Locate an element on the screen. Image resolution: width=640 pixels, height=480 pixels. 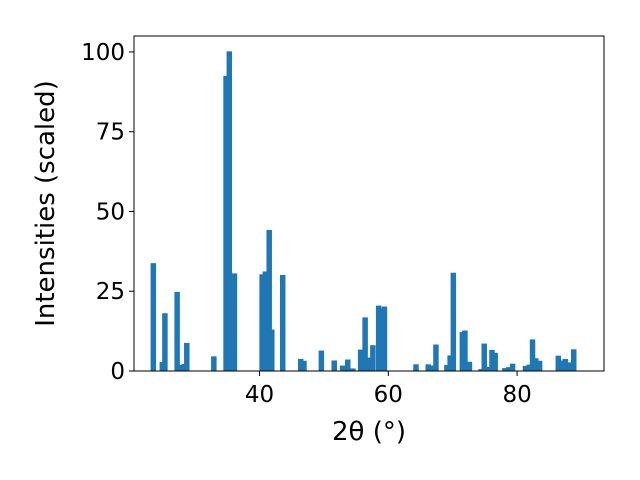
y-tick-label: 100 is located at coordinates (103, 53).